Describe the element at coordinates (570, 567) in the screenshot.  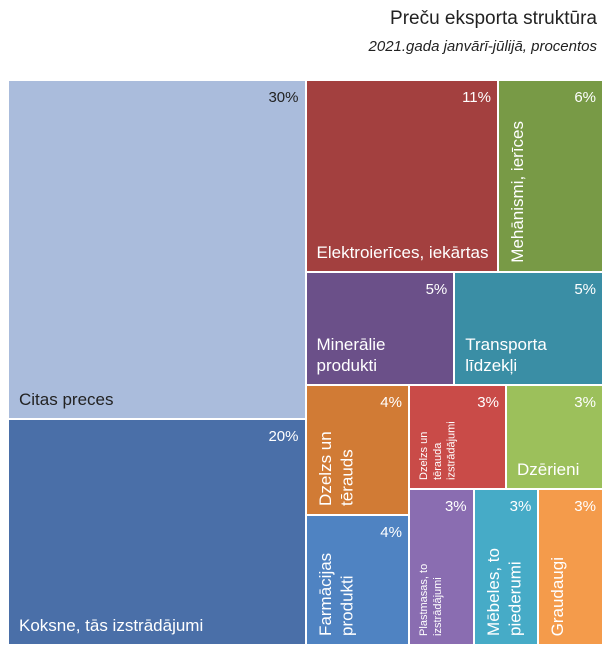
I see `treemap-tile: 3% Graudaugi` at that location.